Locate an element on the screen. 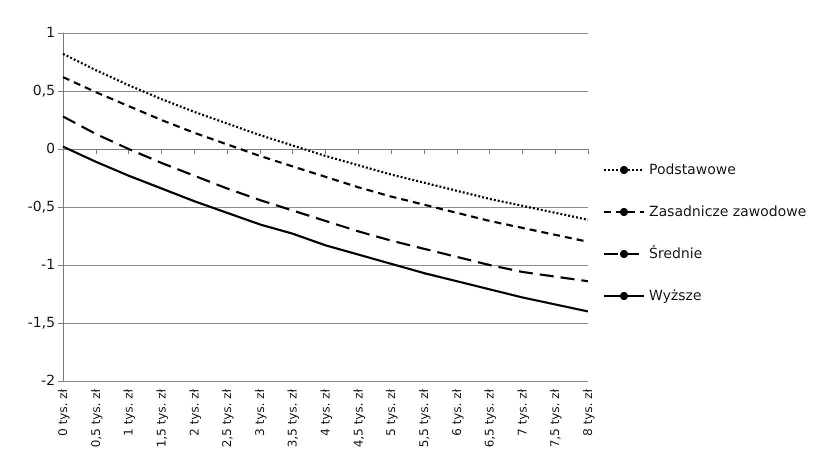 Image resolution: width=820 pixels, height=464 pixels. x-tick-label: 2 tys. zł is located at coordinates (194, 412).